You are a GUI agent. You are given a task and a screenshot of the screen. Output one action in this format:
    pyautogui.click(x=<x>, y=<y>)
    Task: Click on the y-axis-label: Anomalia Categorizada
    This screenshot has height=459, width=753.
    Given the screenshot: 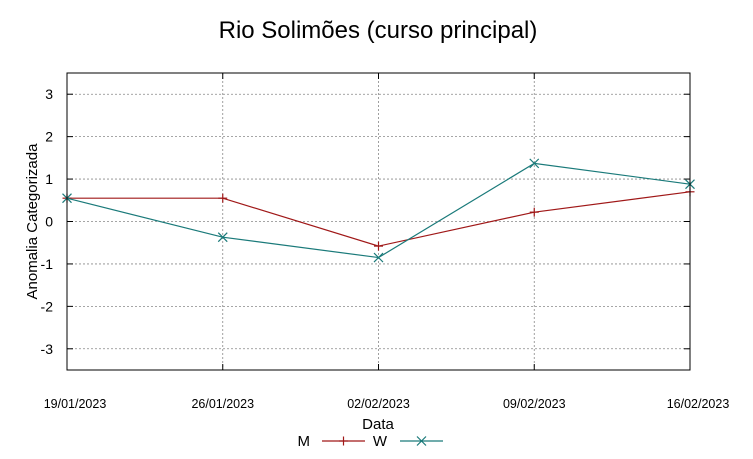 What is the action you would take?
    pyautogui.click(x=32, y=221)
    